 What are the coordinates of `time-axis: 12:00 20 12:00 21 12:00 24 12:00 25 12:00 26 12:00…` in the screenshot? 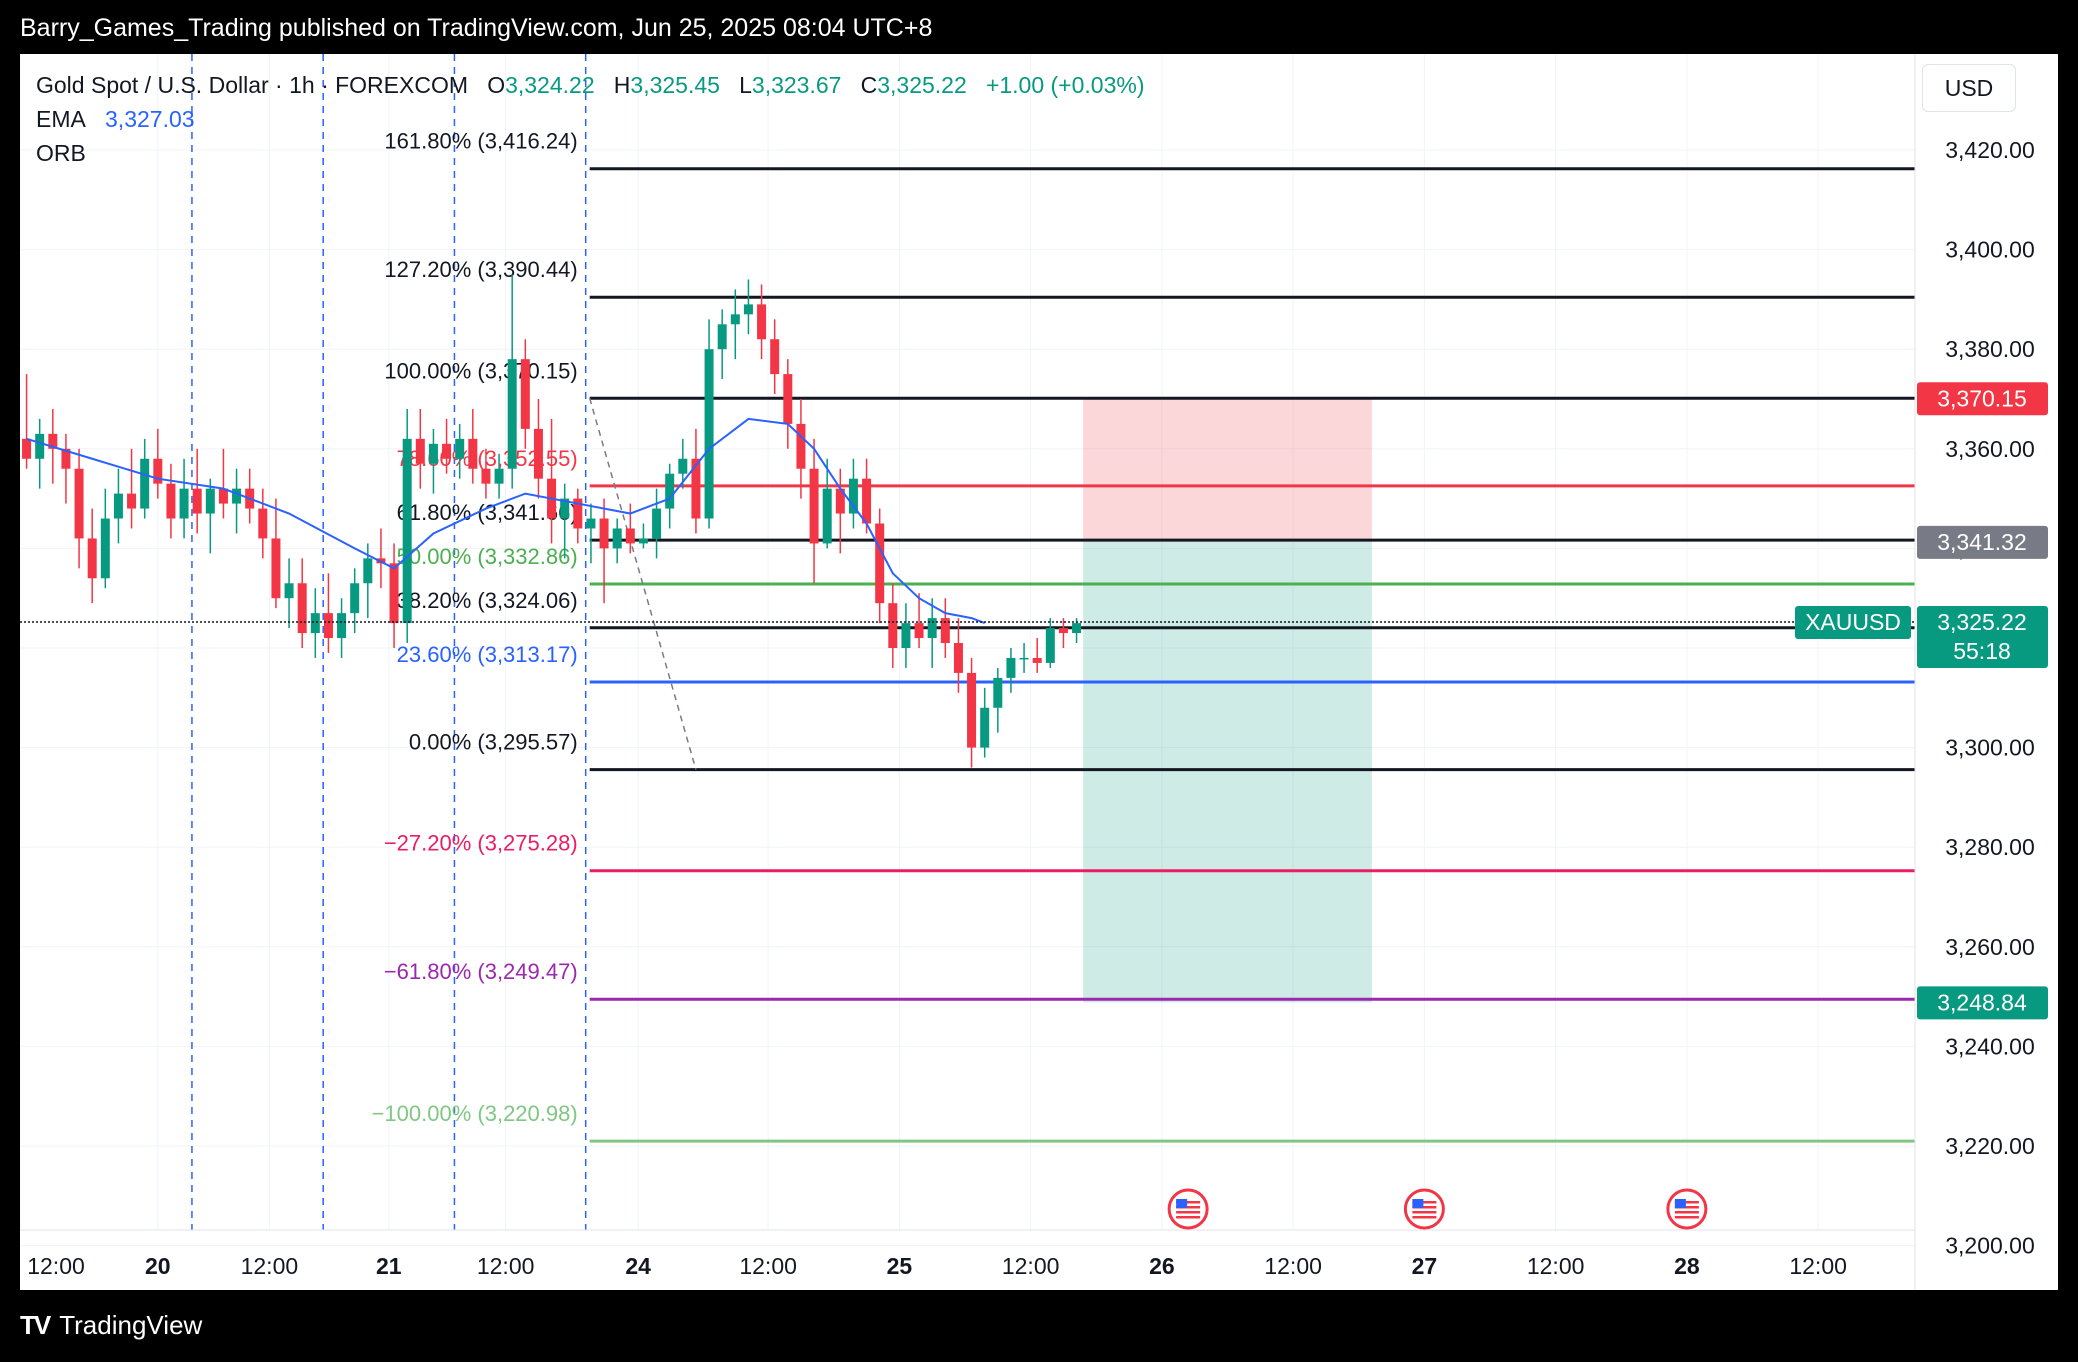 It's located at (967, 1254).